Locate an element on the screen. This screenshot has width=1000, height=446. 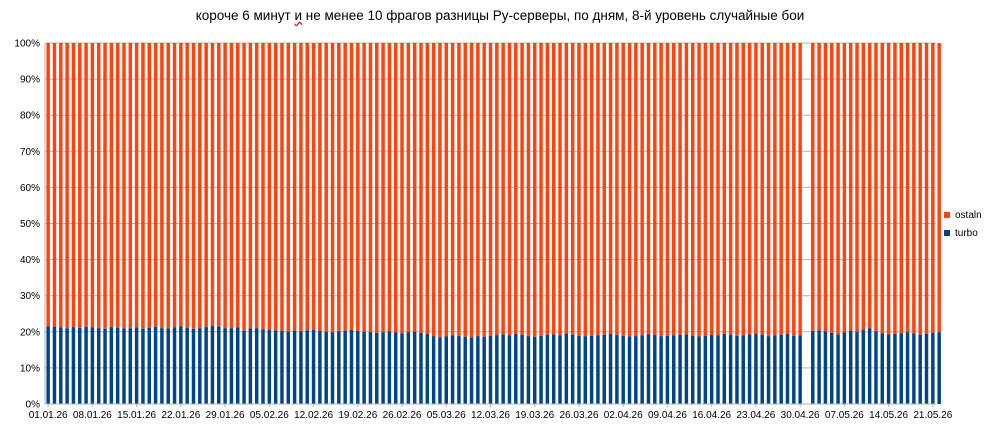
y-tick-label: 10% is located at coordinates (30, 368).